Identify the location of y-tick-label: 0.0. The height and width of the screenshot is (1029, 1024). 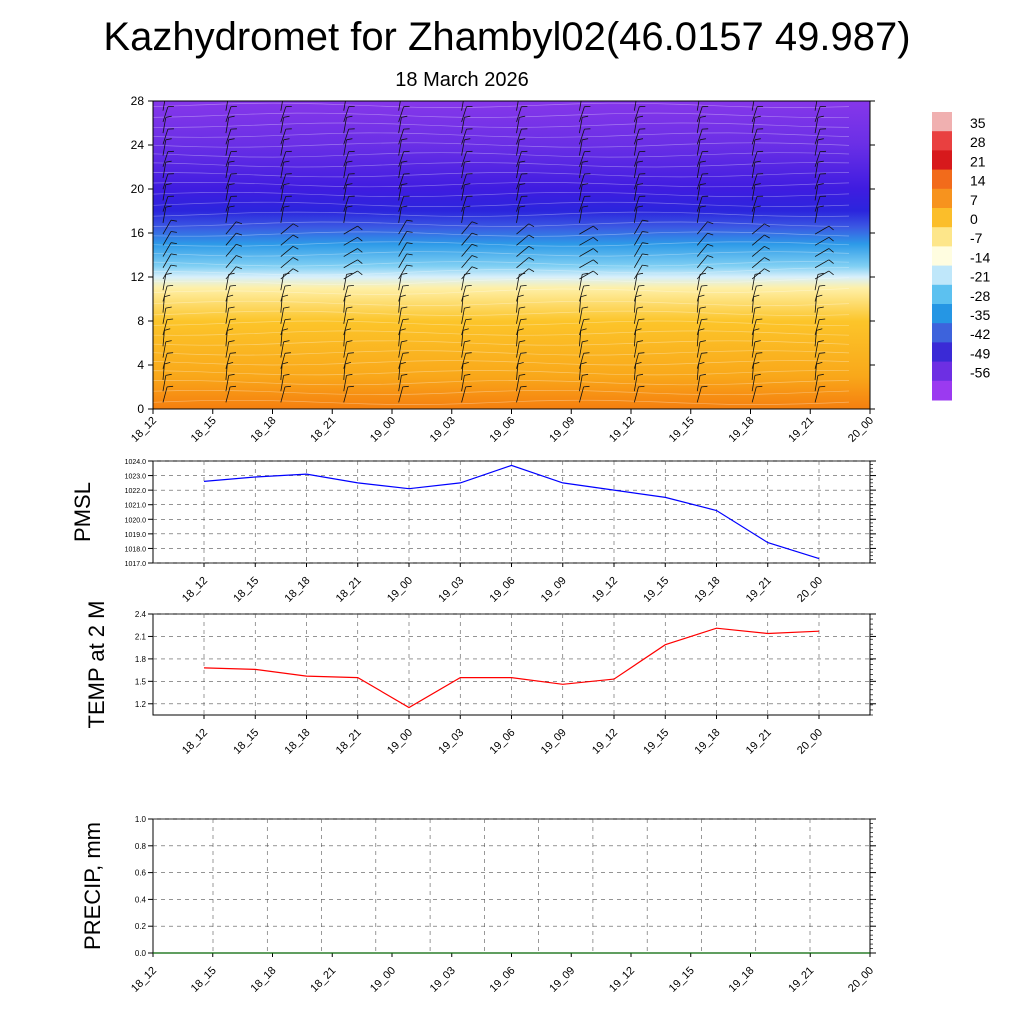
(141, 953).